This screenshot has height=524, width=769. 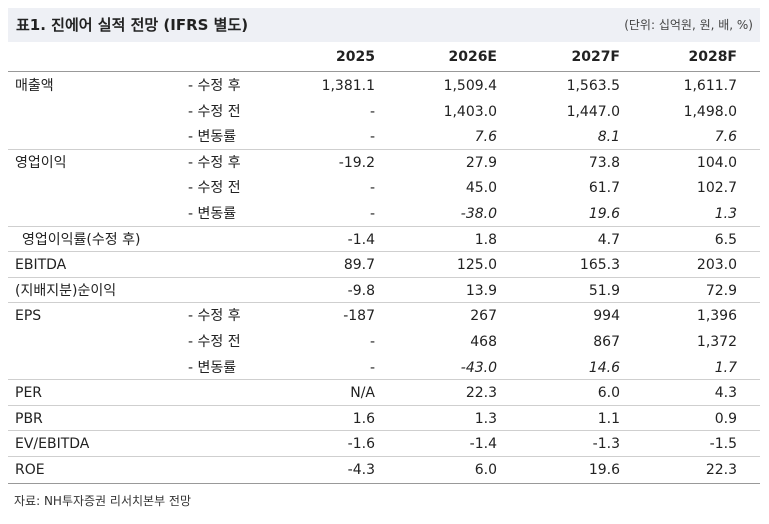 What do you see at coordinates (356, 163) in the screenshot?
I see `cell: -19.2` at bounding box center [356, 163].